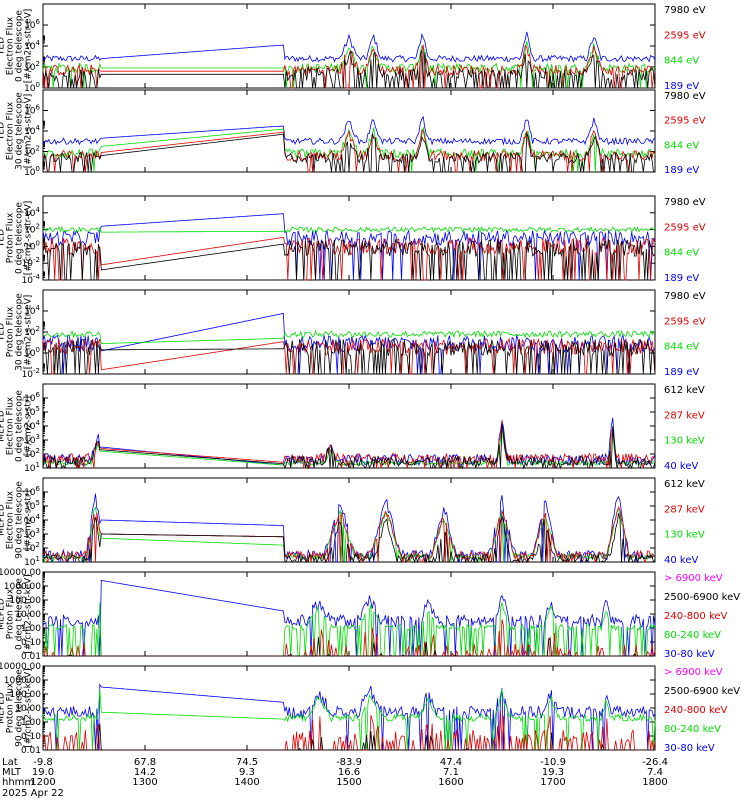  Describe the element at coordinates (20, 332) in the screenshot. I see `y-axis-label-line: 30 deg telescope` at that location.